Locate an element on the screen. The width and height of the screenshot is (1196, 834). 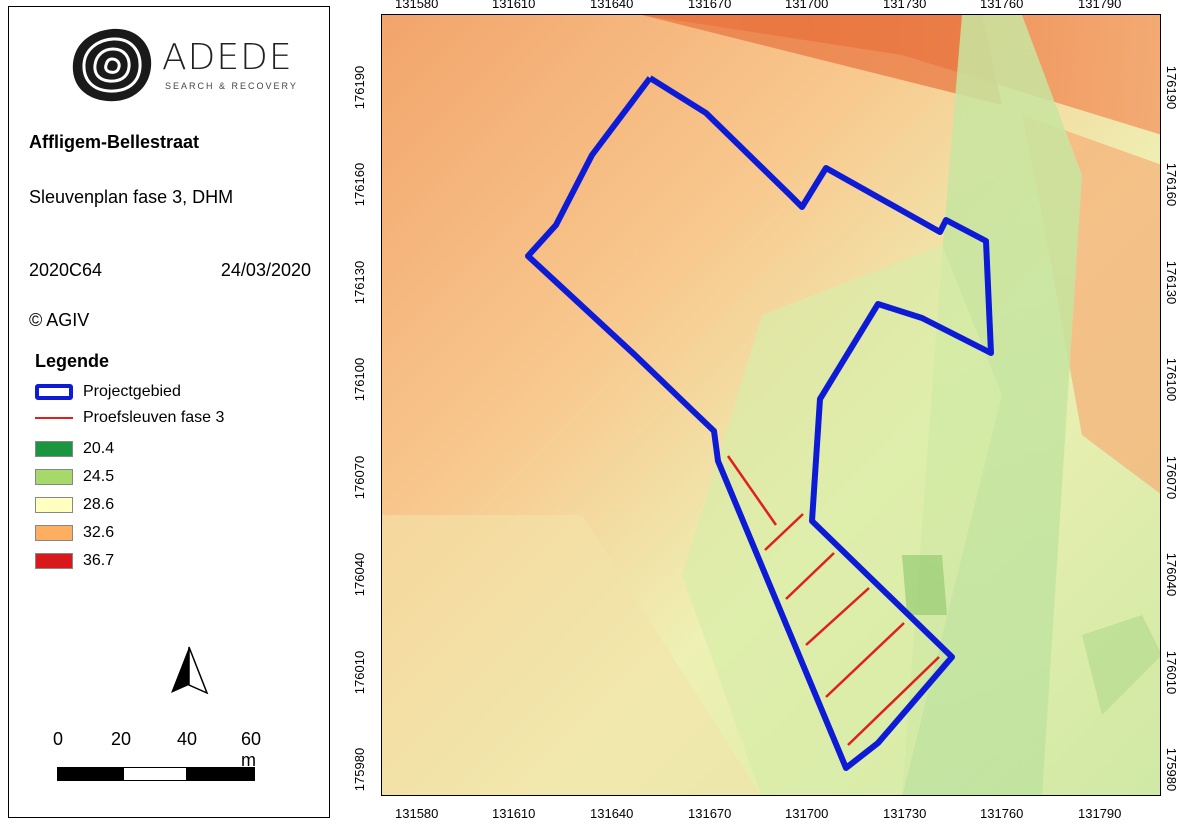
company-logo: ADEDE SEARCH & RECOVERY is located at coordinates (183, 65).